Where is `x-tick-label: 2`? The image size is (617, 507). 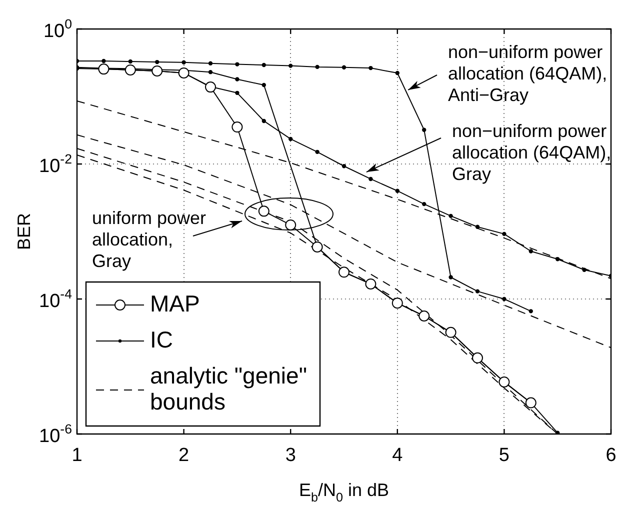
x-tick-label: 2 is located at coordinates (184, 455).